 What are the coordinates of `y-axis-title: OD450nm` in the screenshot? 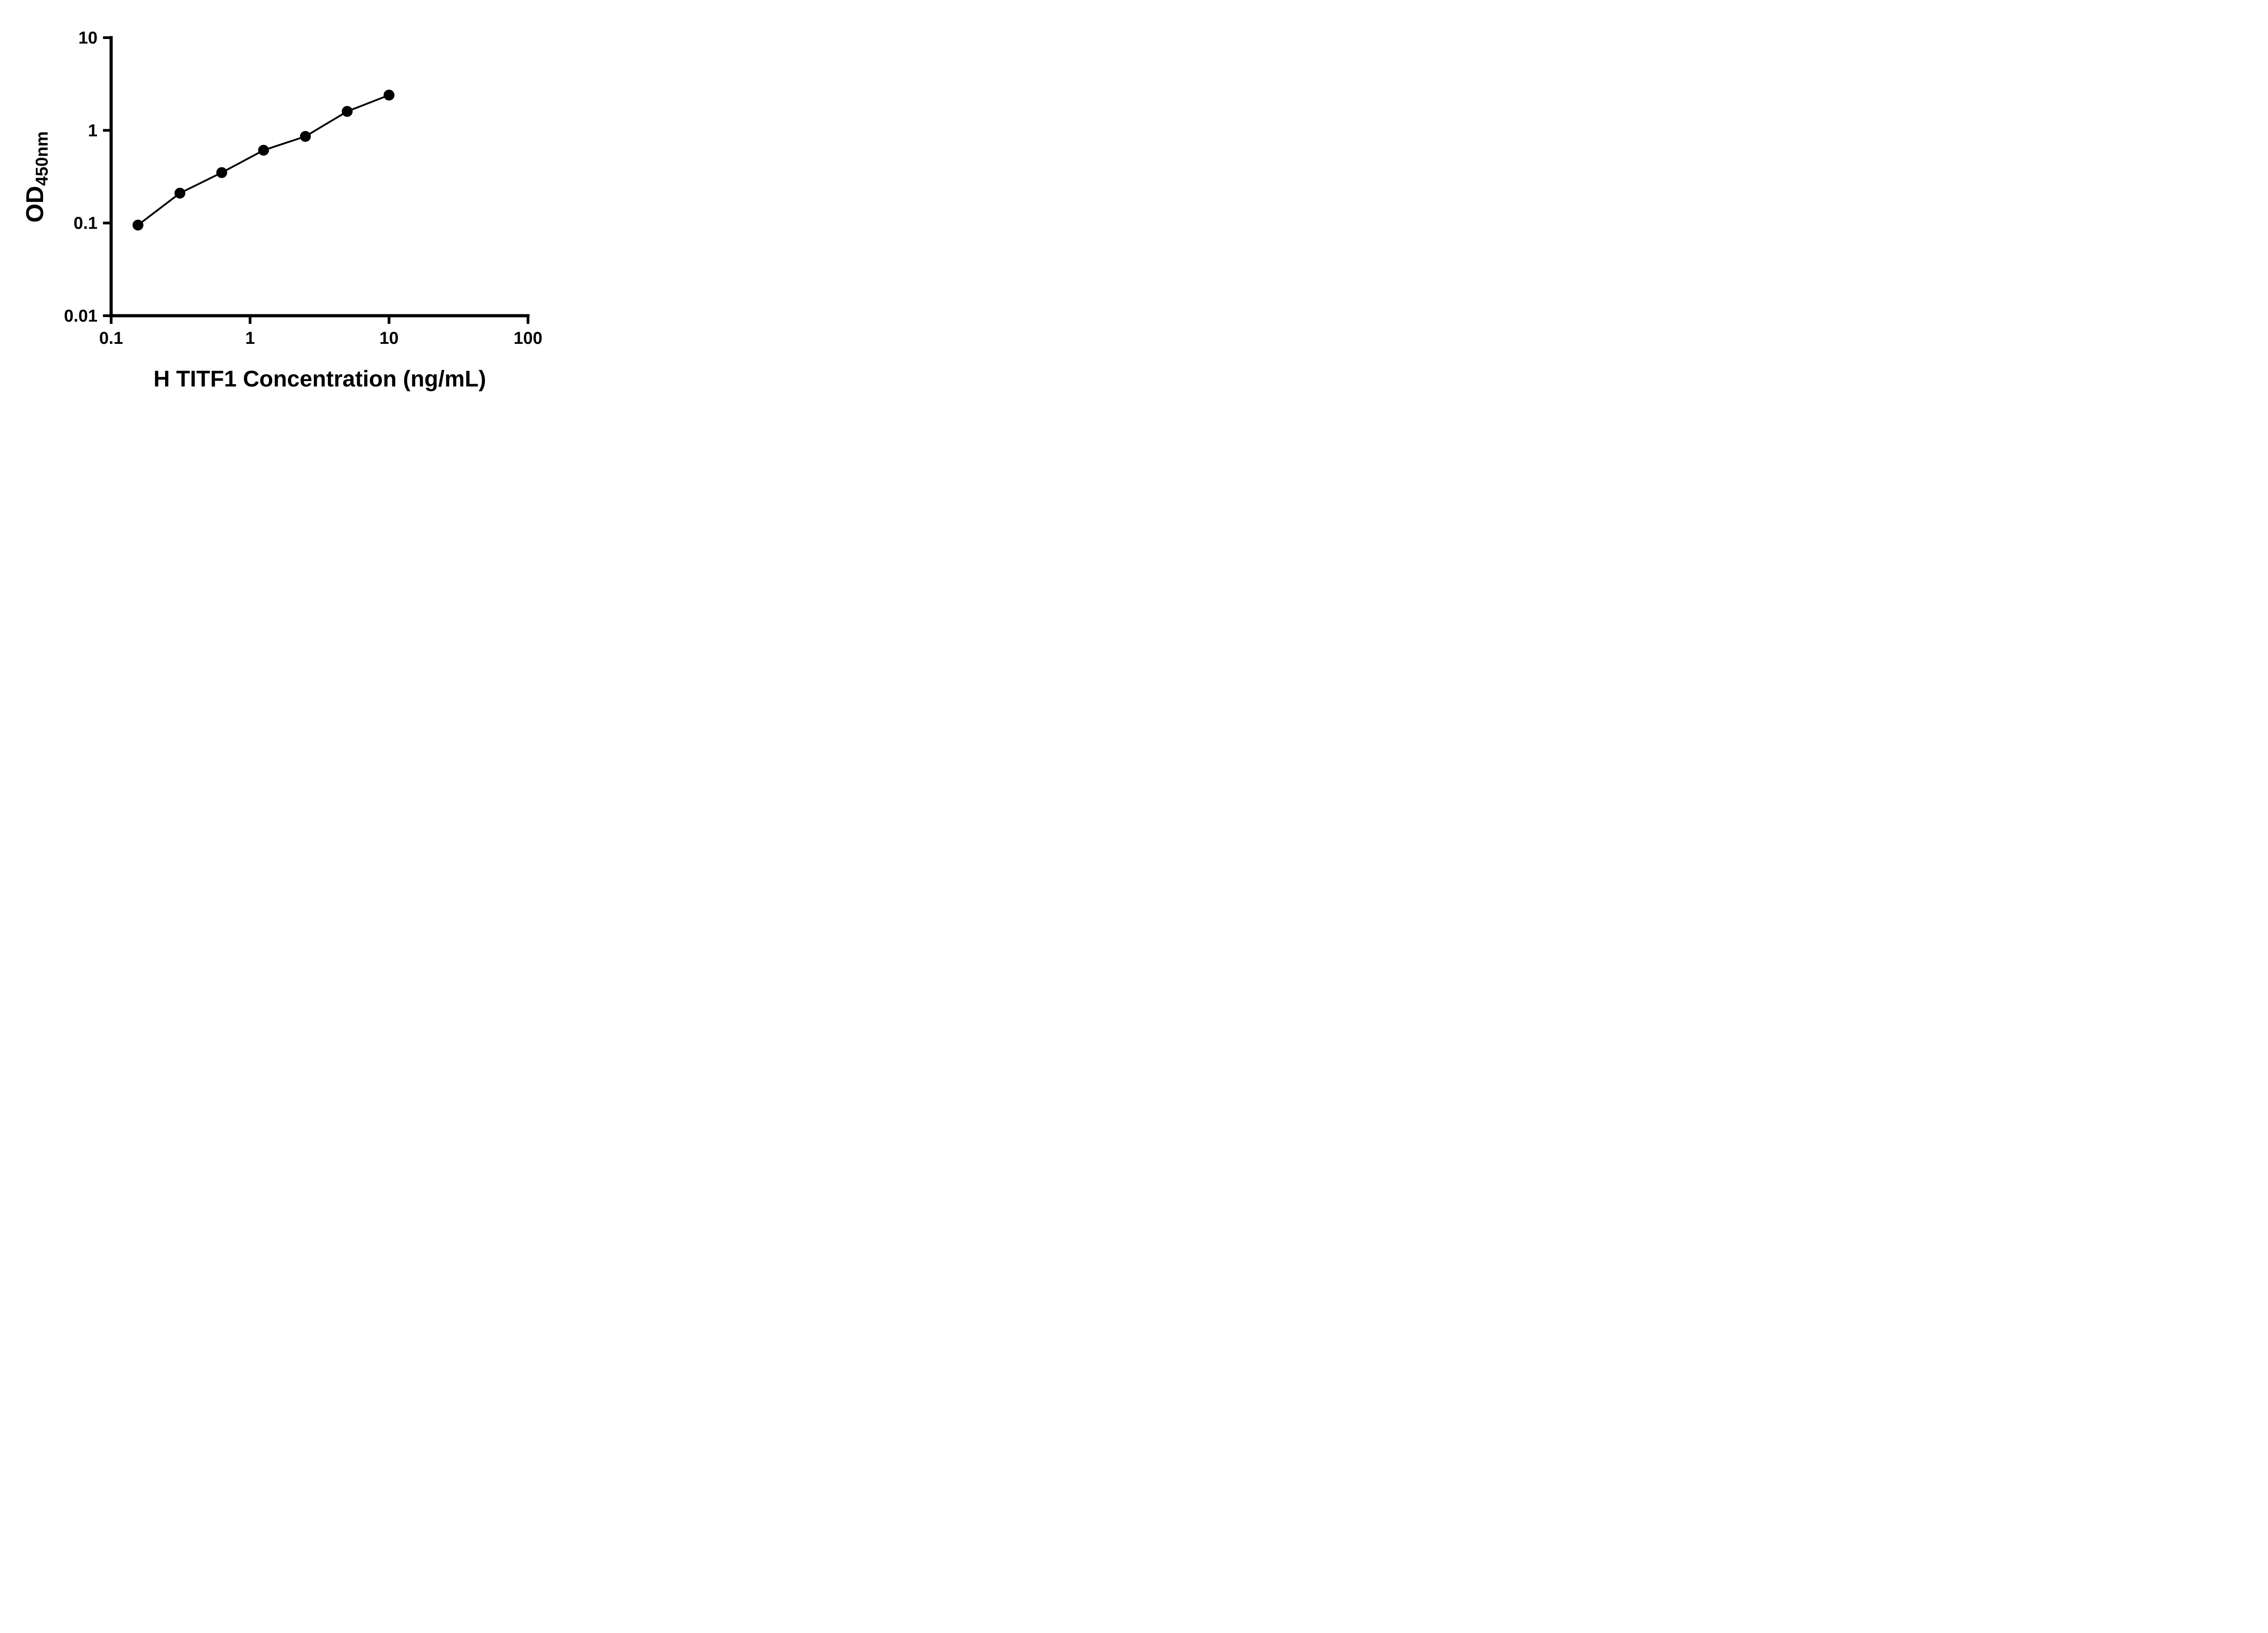 It's located at (37, 176).